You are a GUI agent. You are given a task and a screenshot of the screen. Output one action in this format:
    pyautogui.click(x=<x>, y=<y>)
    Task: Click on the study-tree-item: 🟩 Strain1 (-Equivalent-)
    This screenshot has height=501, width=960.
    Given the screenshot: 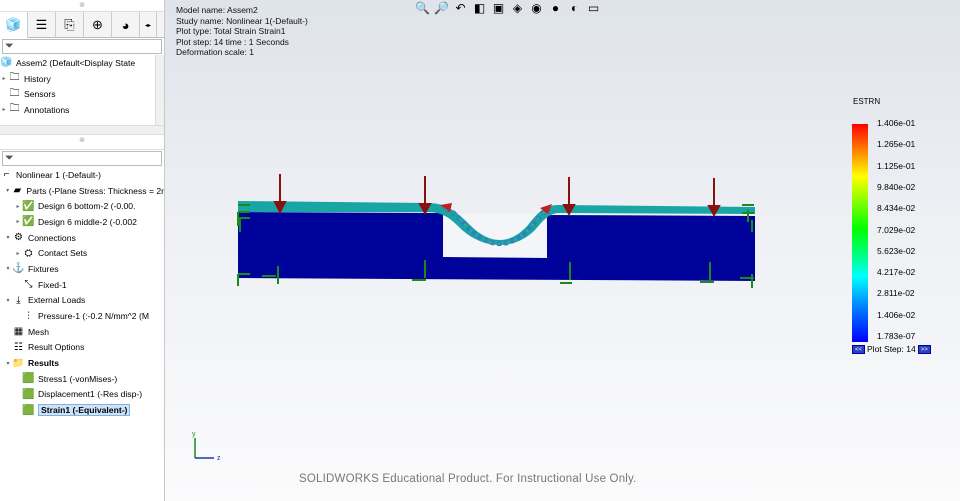 What is the action you would take?
    pyautogui.click(x=82, y=410)
    